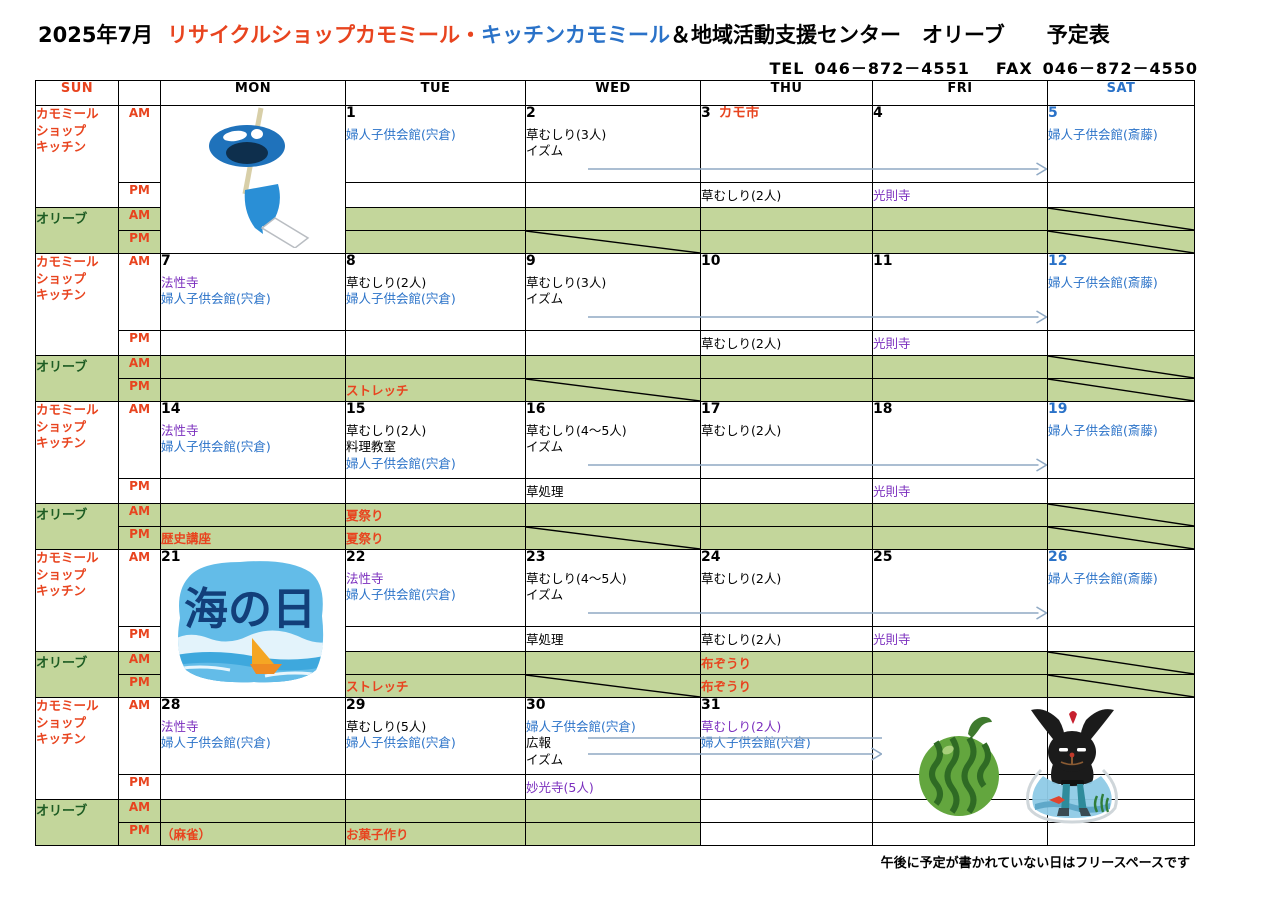  Describe the element at coordinates (253, 440) in the screenshot. I see `day-cell-am: 14 法性寺 婦人子供会館(宍倉)` at that location.